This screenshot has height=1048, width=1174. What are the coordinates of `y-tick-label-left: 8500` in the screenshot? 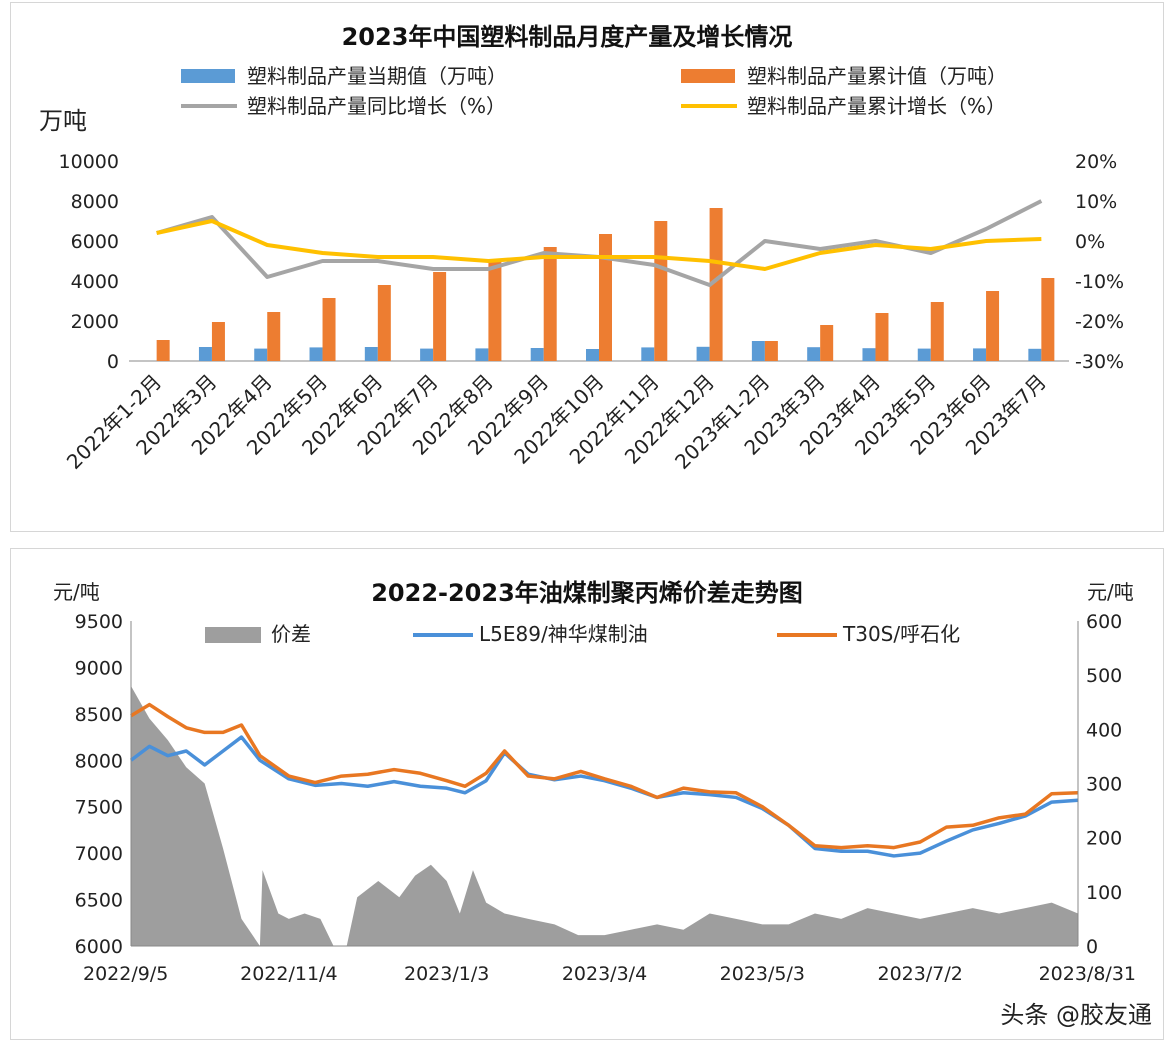 It's located at (99, 715).